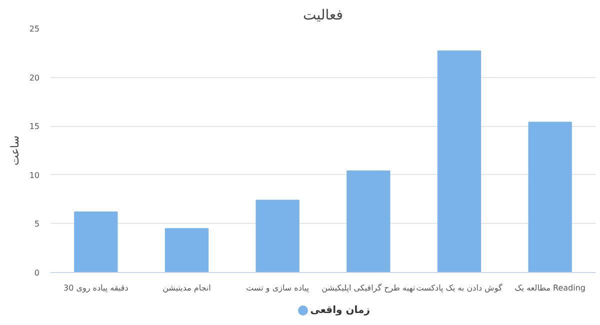 This screenshot has height=325, width=600. What do you see at coordinates (96, 288) in the screenshot?
I see `x-tick-label: 30 دقیقه پیاده روی` at bounding box center [96, 288].